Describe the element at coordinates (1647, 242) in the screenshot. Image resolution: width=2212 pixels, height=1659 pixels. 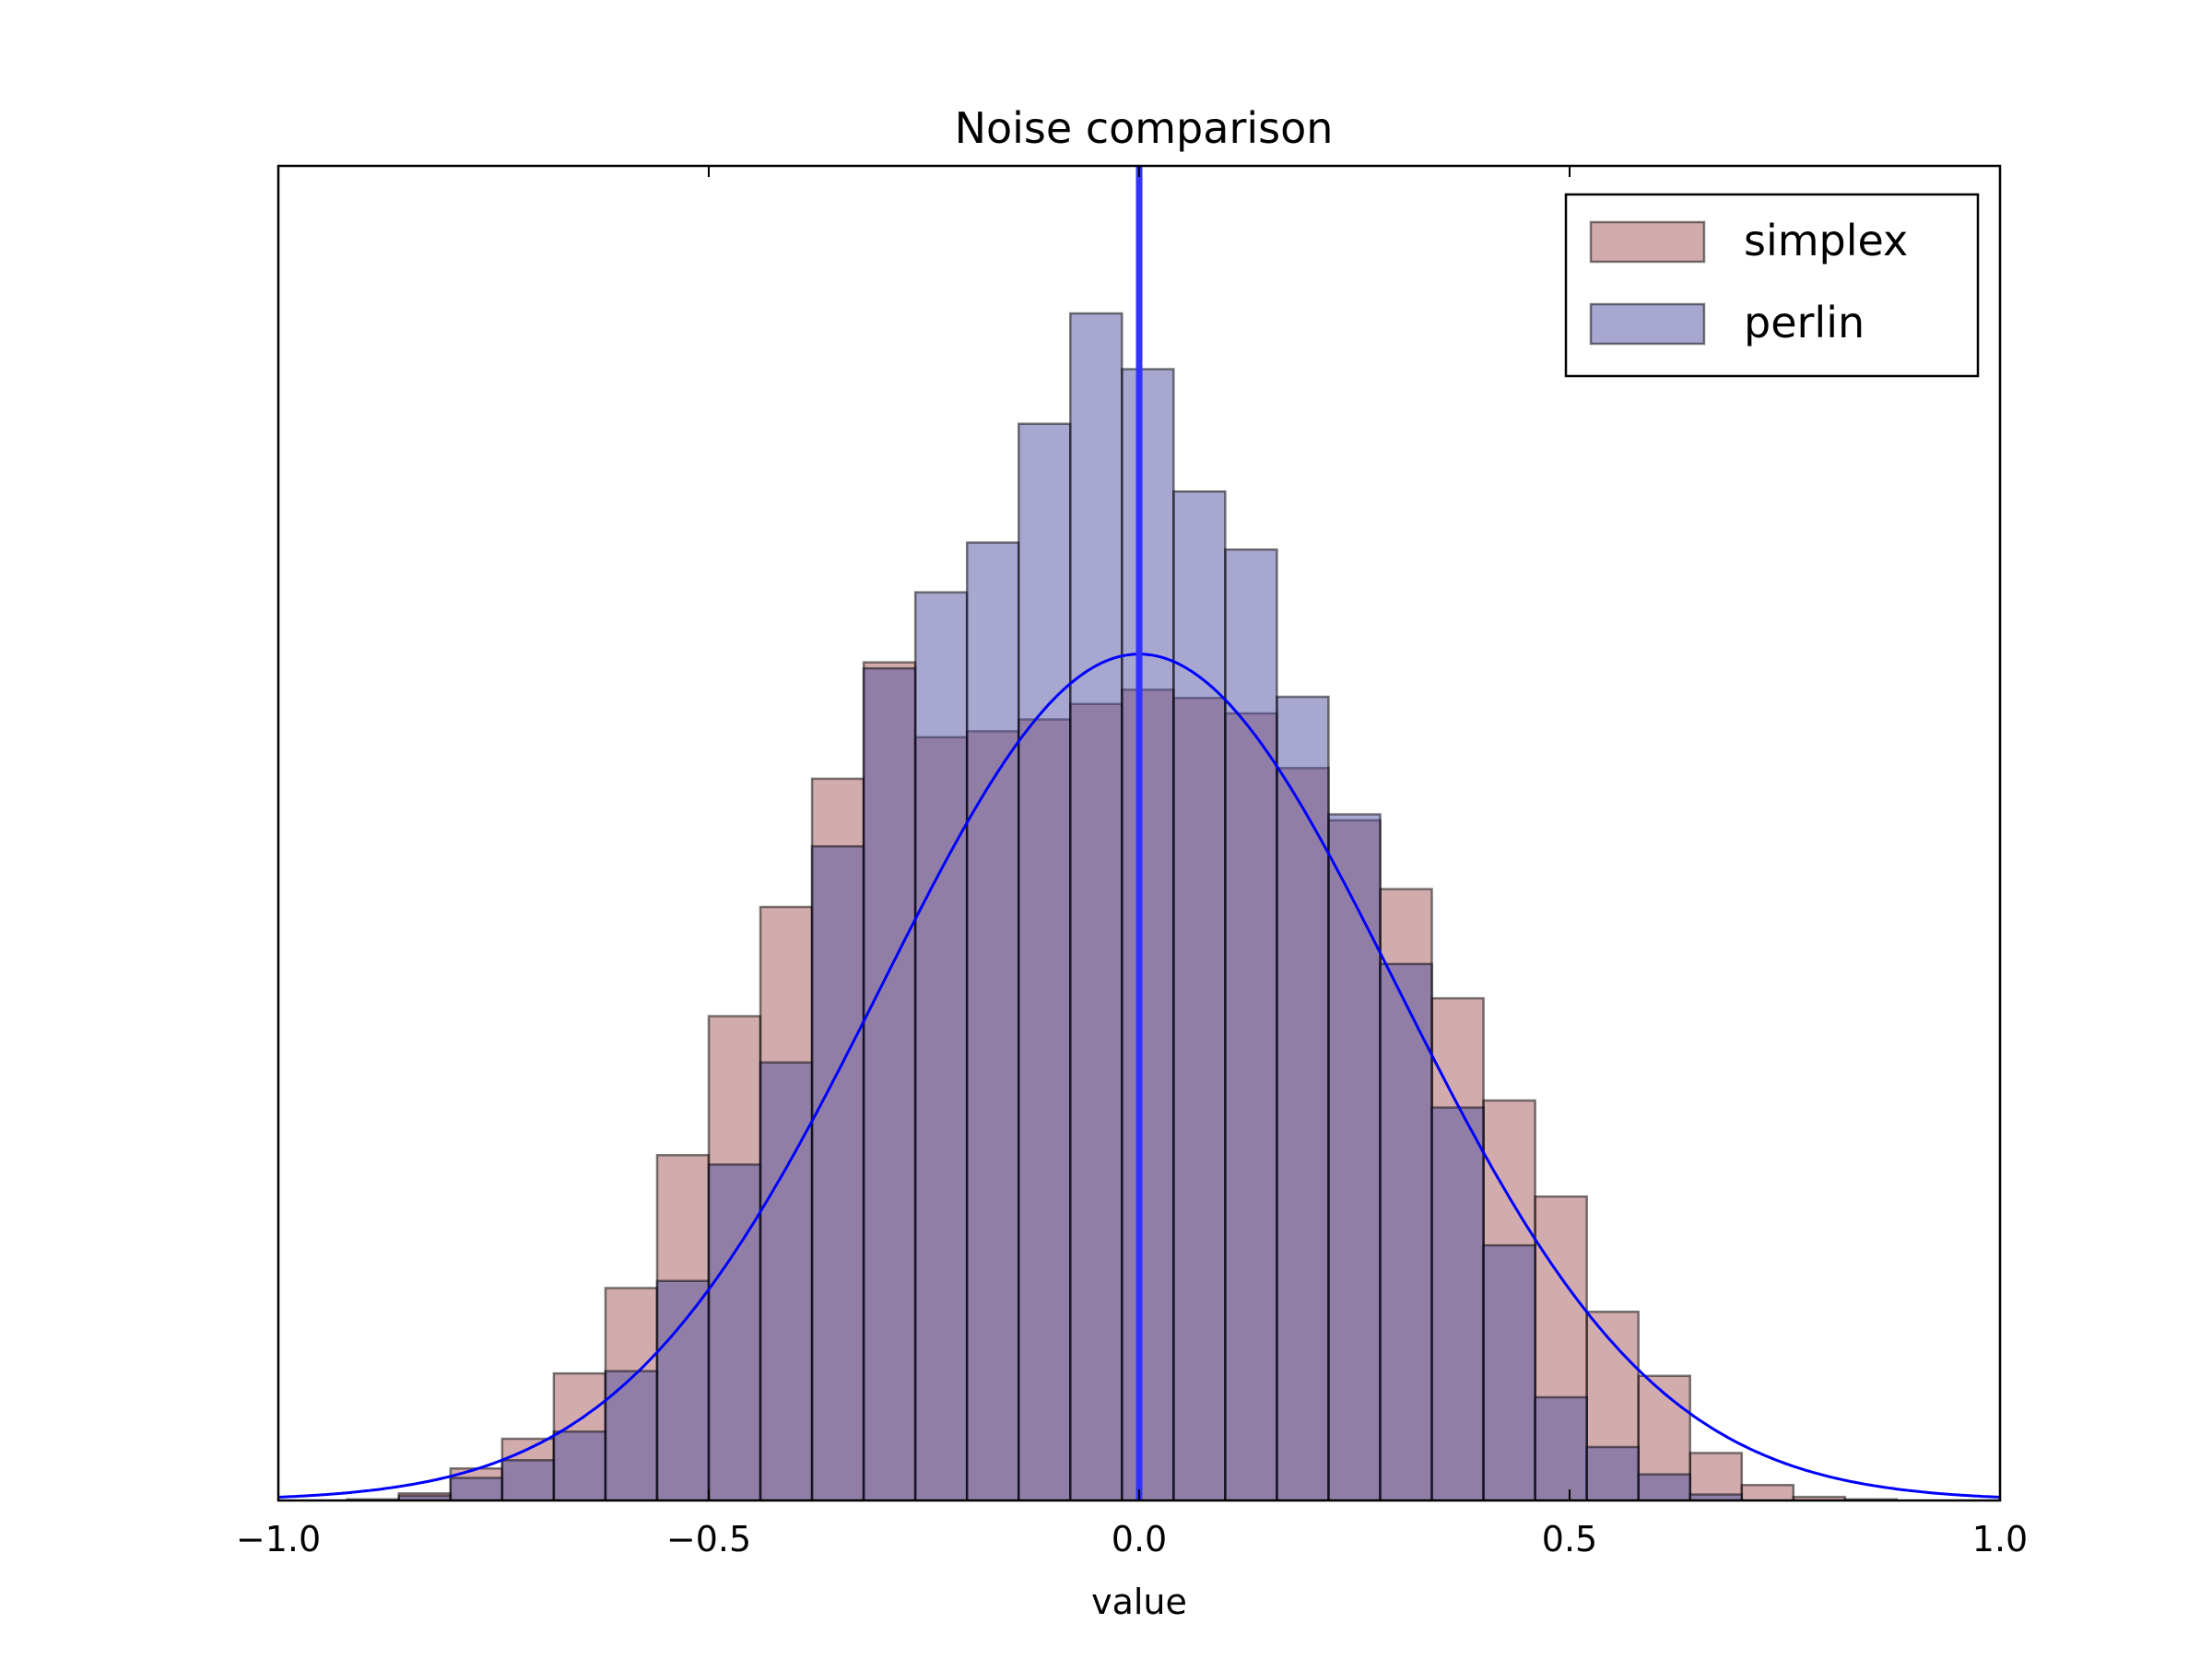
I see `legend-swatch-simplex` at that location.